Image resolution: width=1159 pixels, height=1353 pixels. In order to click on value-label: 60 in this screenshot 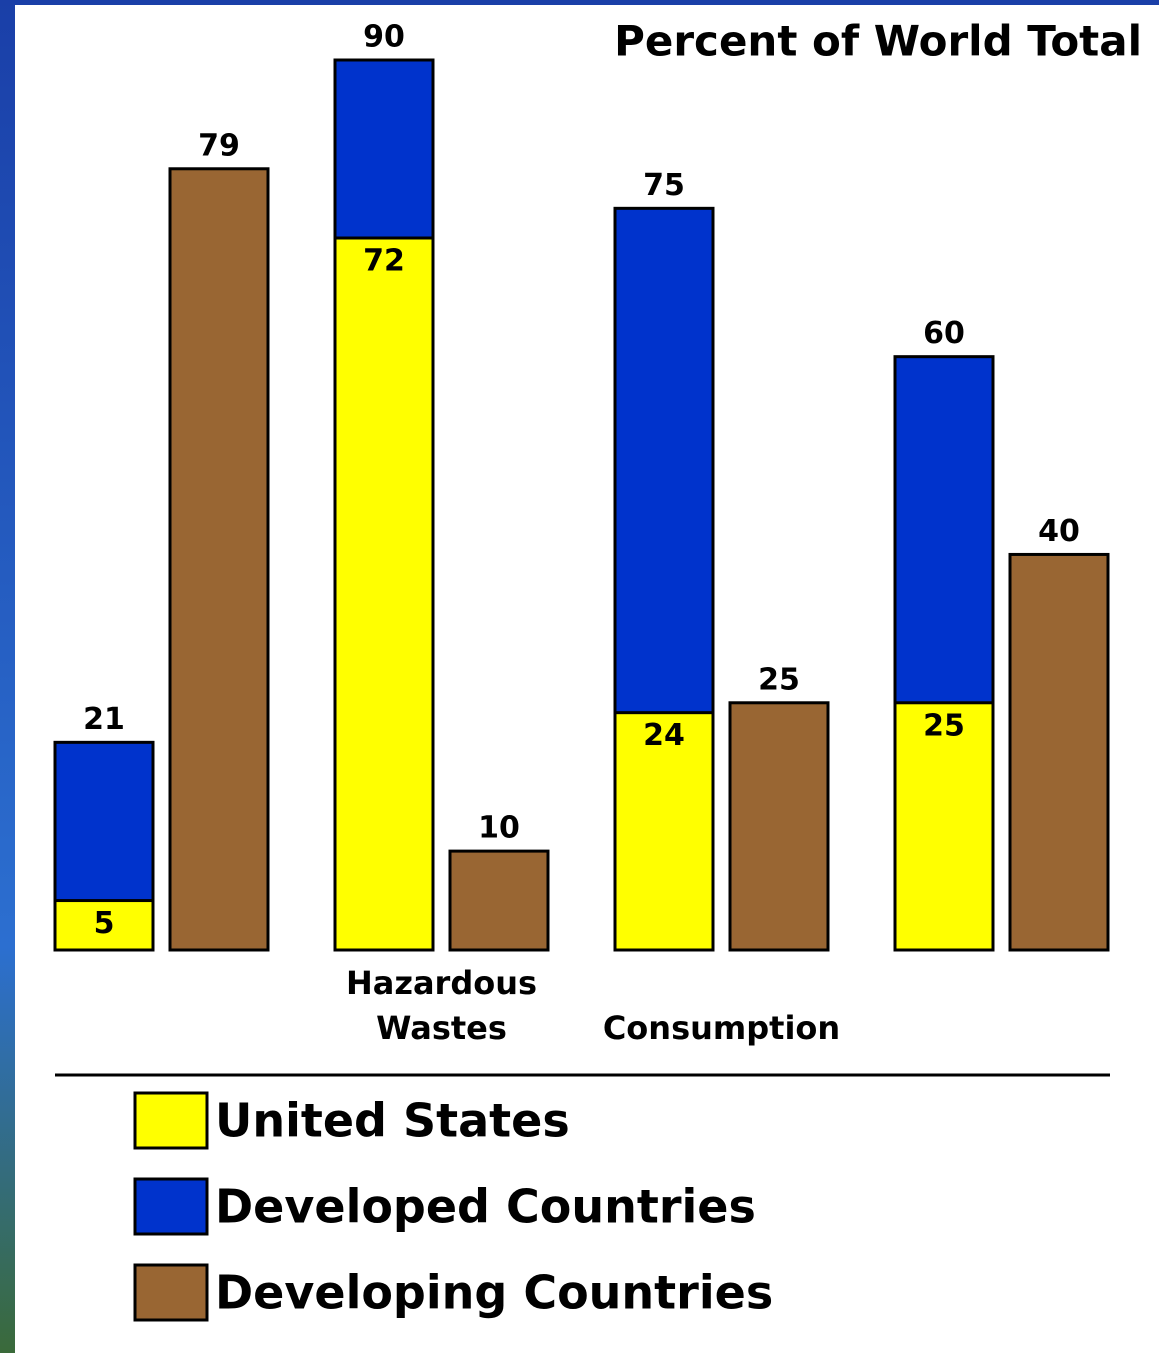, I will do `click(944, 333)`.